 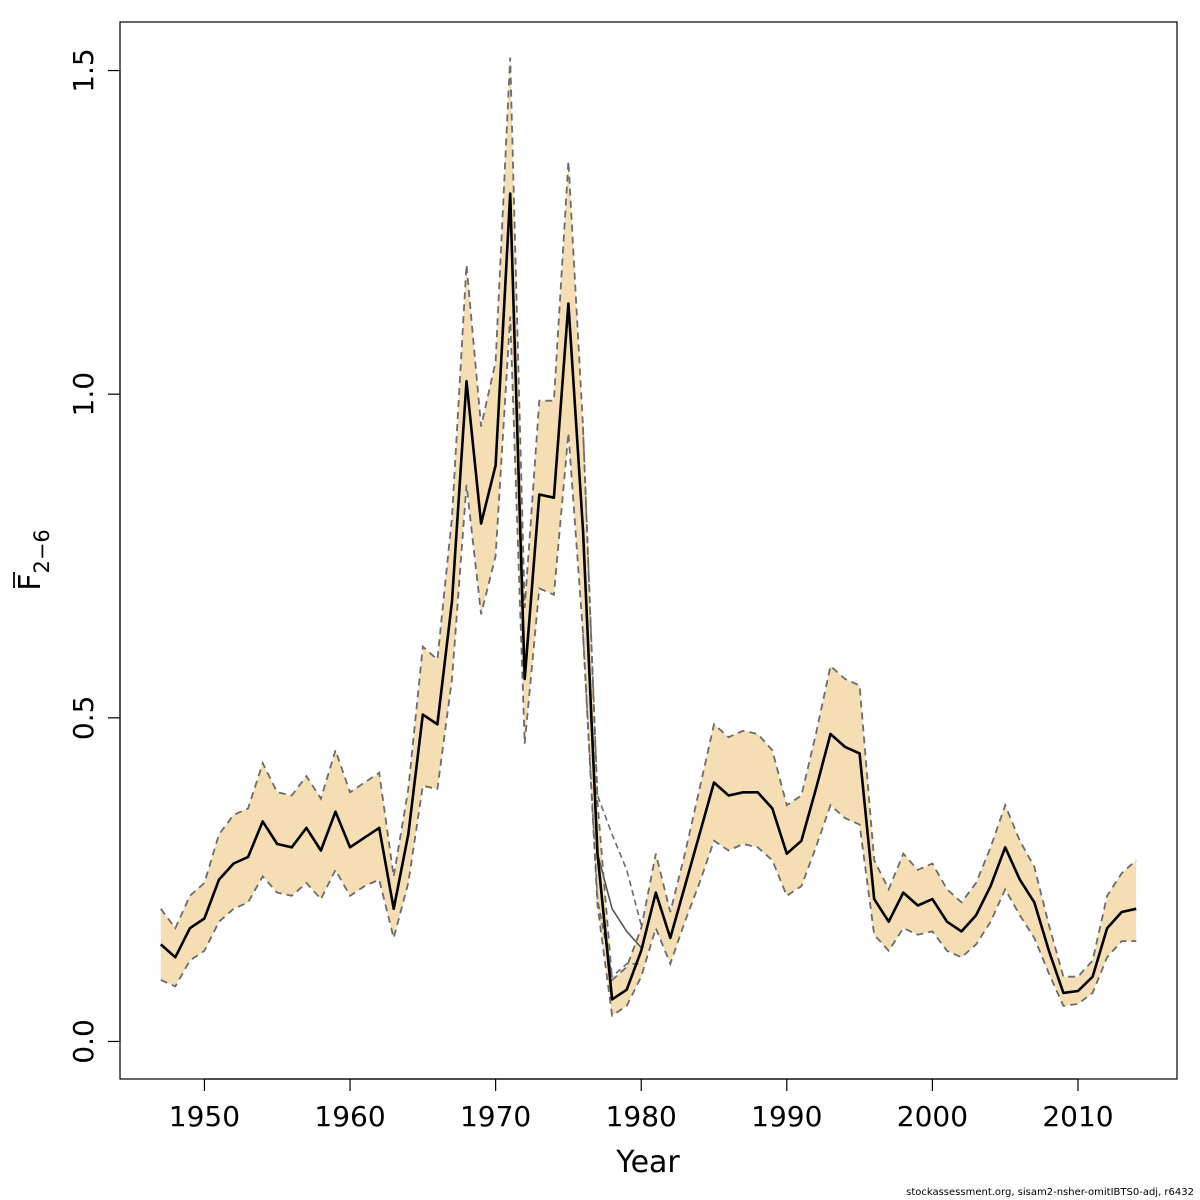 What do you see at coordinates (647, 1162) in the screenshot?
I see `x-axis-title: Year` at bounding box center [647, 1162].